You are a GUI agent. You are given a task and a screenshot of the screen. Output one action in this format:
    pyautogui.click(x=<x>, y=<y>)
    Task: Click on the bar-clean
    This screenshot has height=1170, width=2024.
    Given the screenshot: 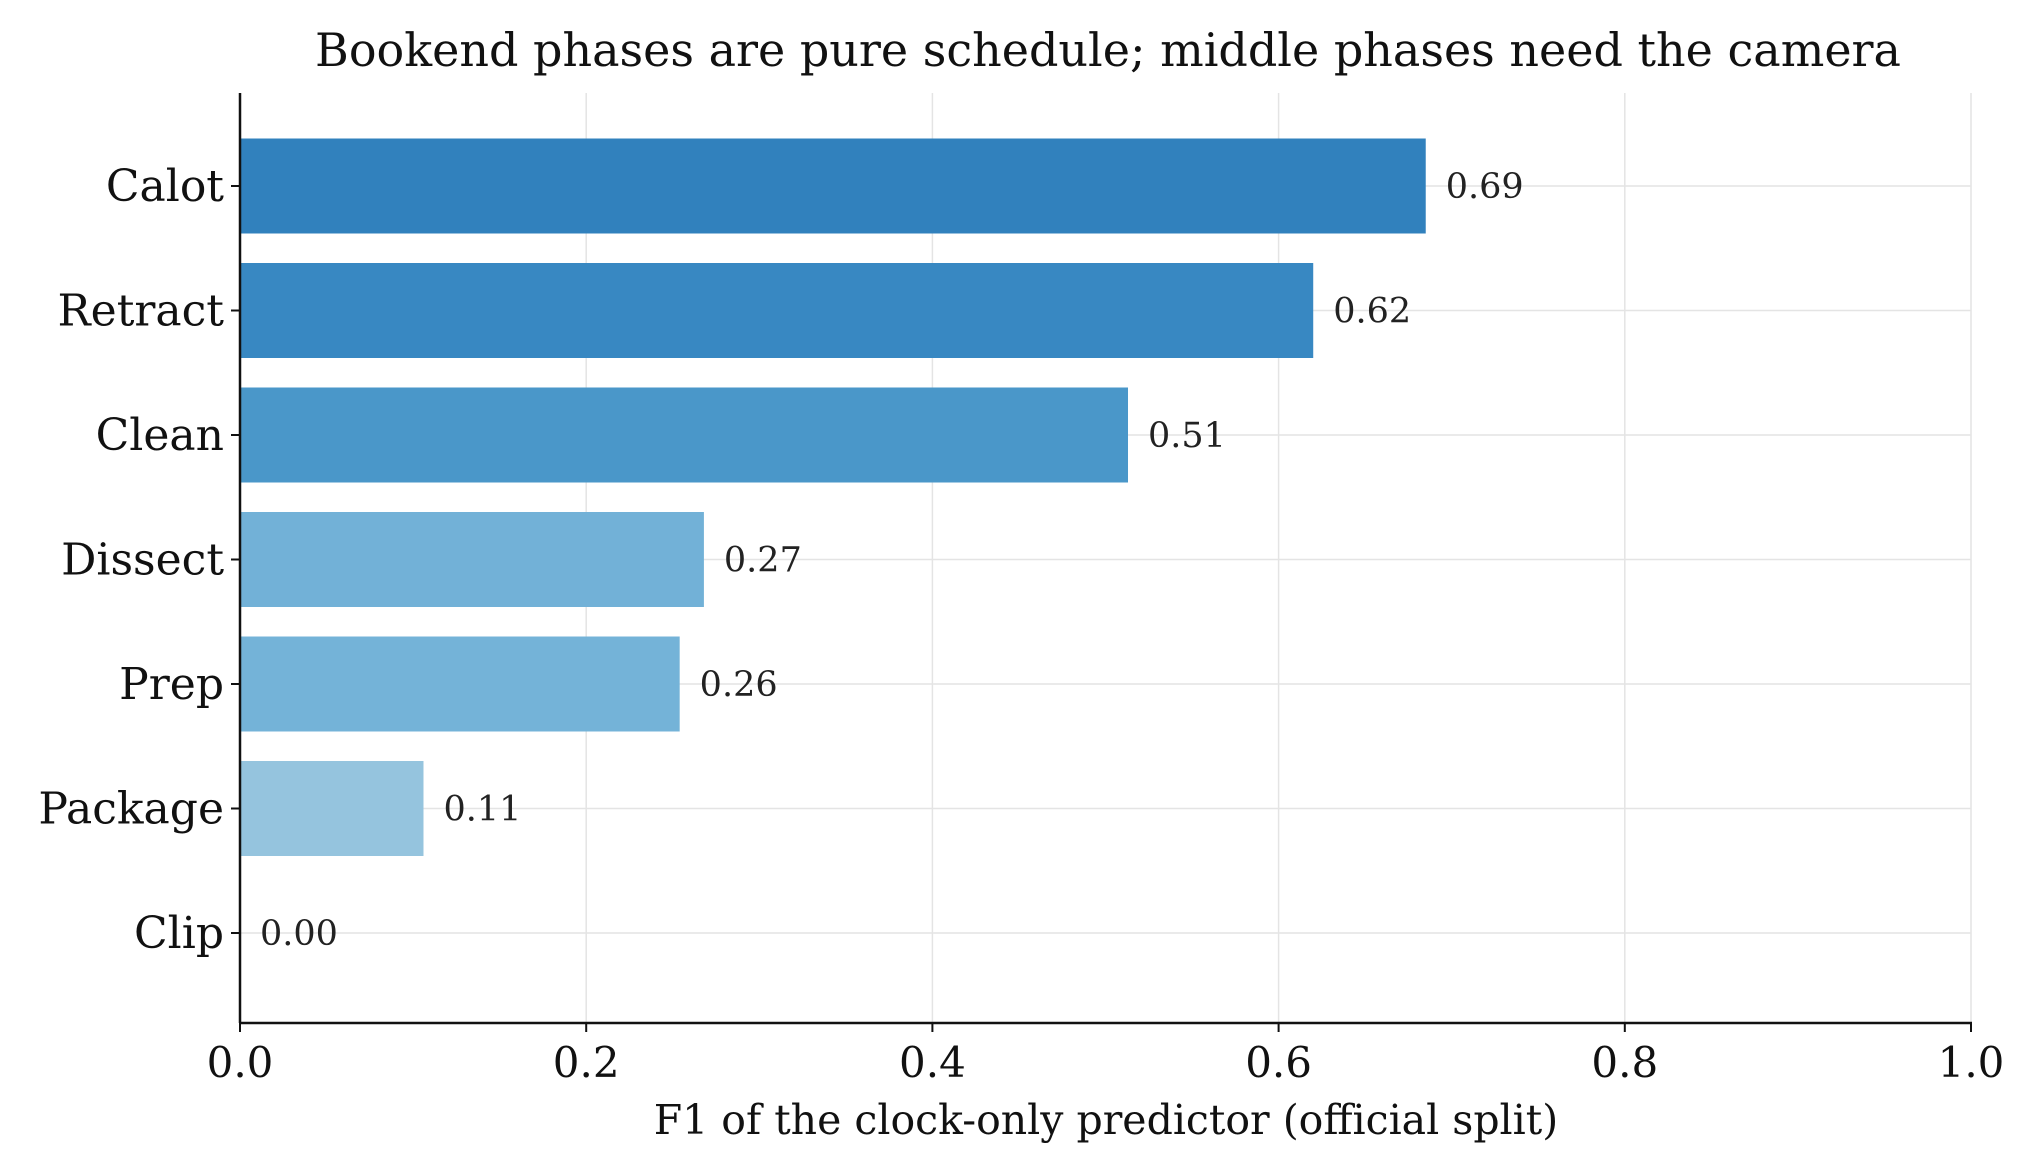 What is the action you would take?
    pyautogui.click(x=684, y=435)
    